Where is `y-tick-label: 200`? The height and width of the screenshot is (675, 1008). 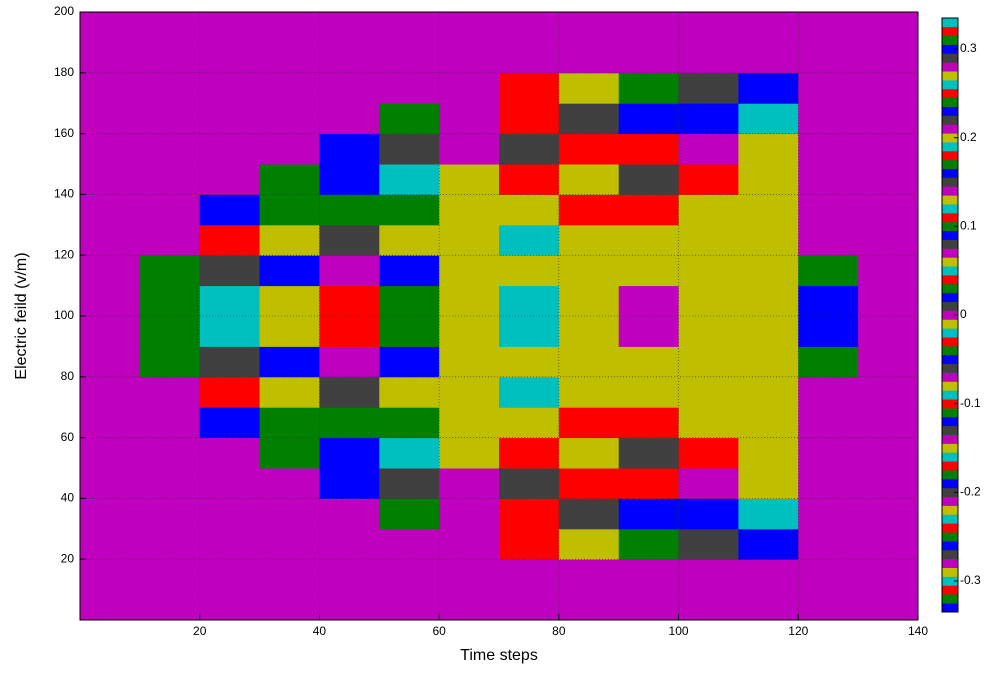 y-tick-label: 200 is located at coordinates (64, 11).